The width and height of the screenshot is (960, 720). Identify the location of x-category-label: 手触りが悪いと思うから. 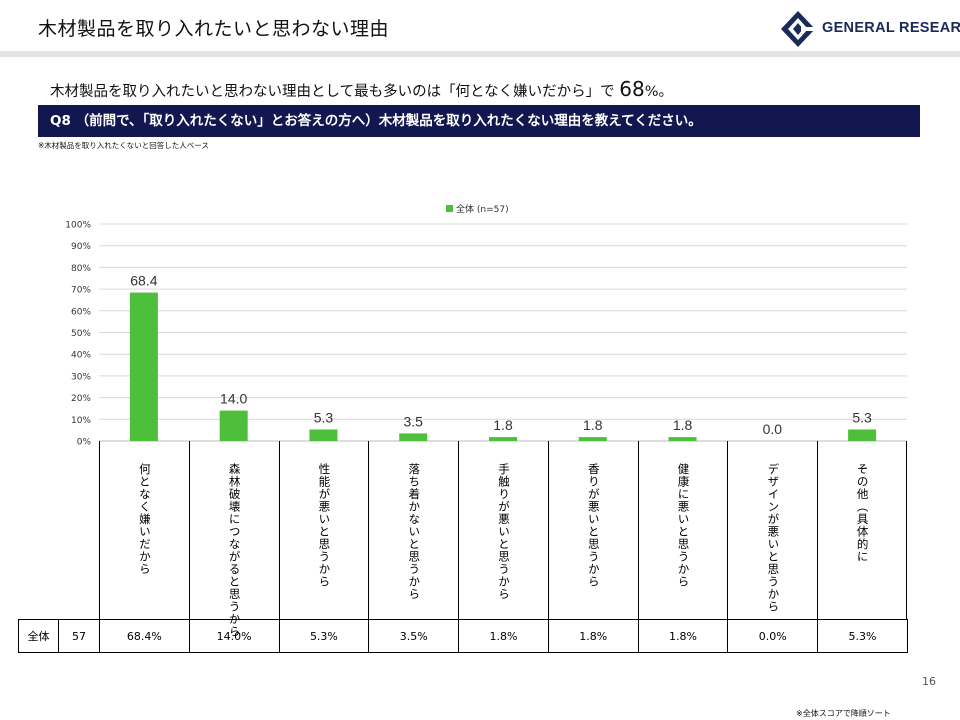
(503, 532).